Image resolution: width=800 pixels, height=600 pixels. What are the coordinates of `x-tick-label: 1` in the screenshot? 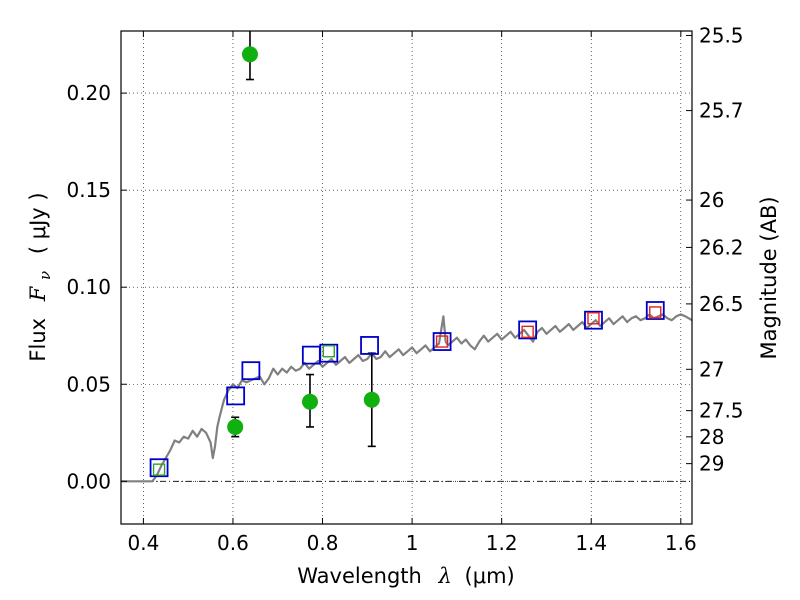 It's located at (412, 543).